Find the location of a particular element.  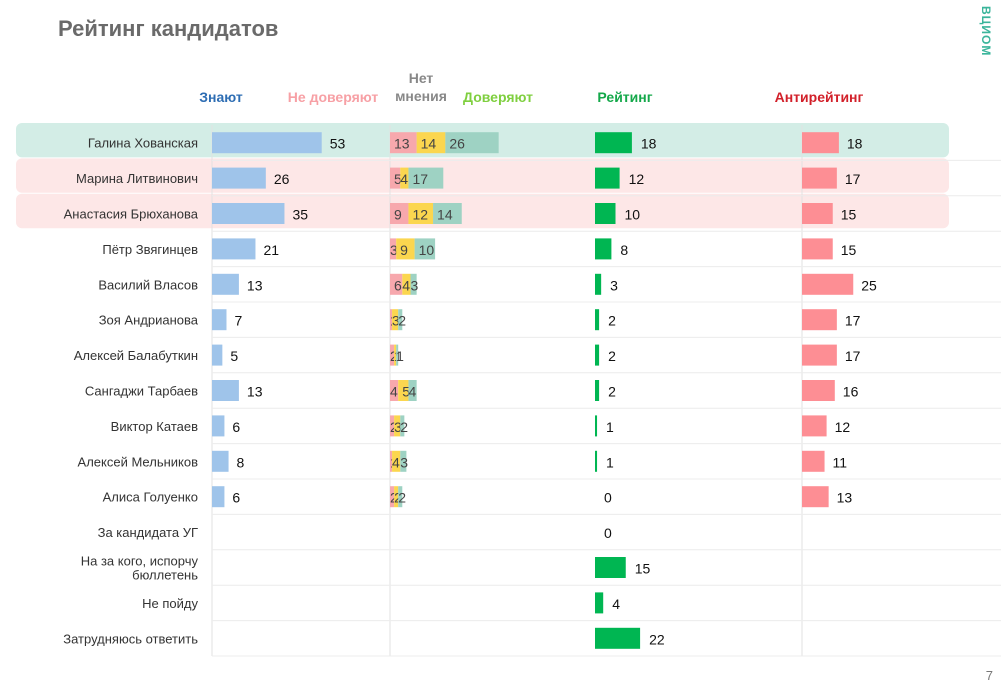

row-label-13: На за кого, испорчу is located at coordinates (140, 561).